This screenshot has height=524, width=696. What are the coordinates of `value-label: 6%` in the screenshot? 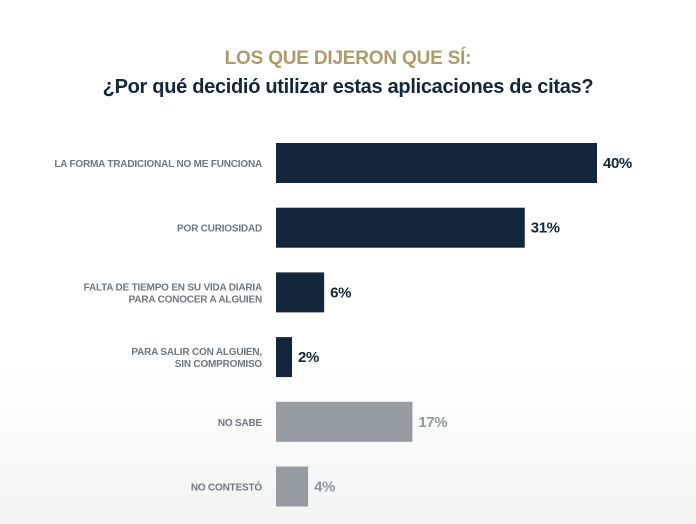 It's located at (340, 292).